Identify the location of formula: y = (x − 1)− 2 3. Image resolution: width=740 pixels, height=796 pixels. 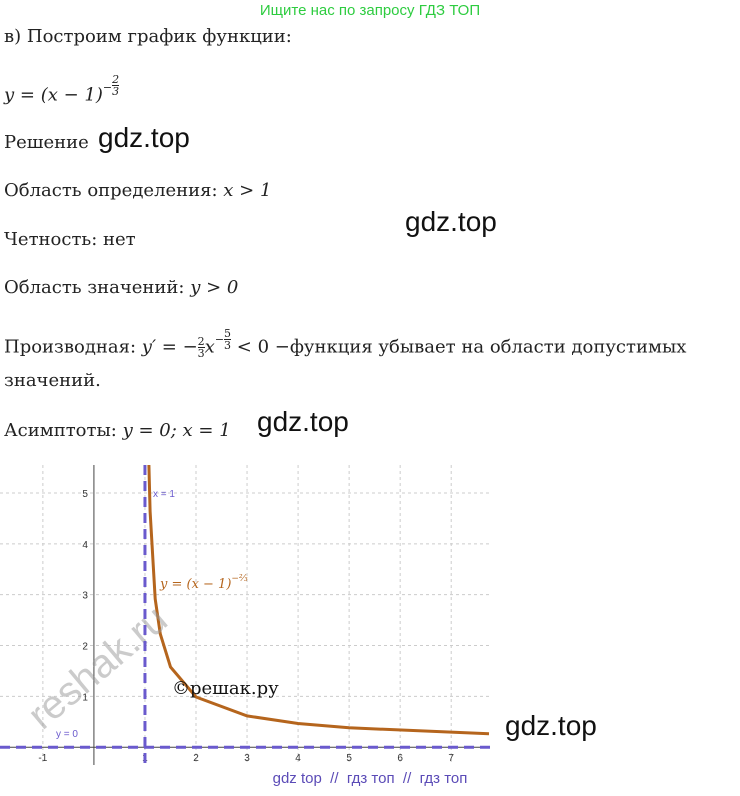
(62, 90).